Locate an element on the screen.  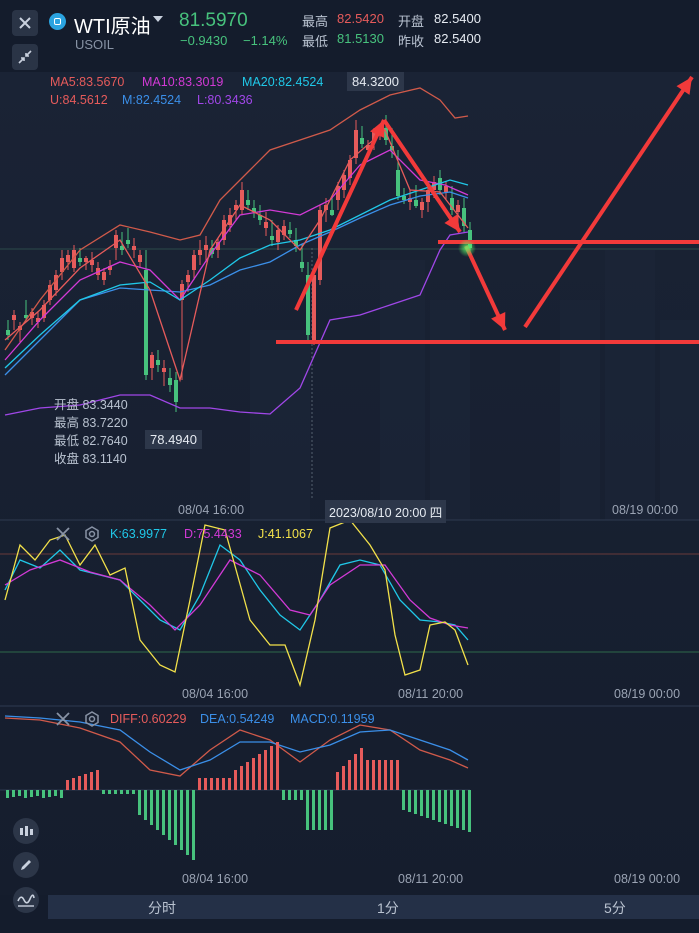
indicator-button is located at coordinates (26, 900).